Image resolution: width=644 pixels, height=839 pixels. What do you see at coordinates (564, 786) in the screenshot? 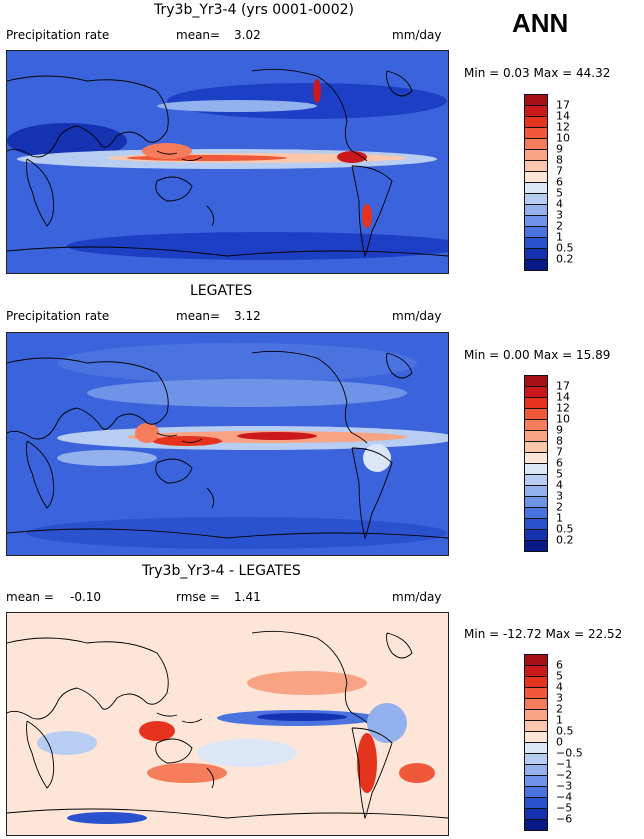
I see `colorbar-level-label: −3` at bounding box center [564, 786].